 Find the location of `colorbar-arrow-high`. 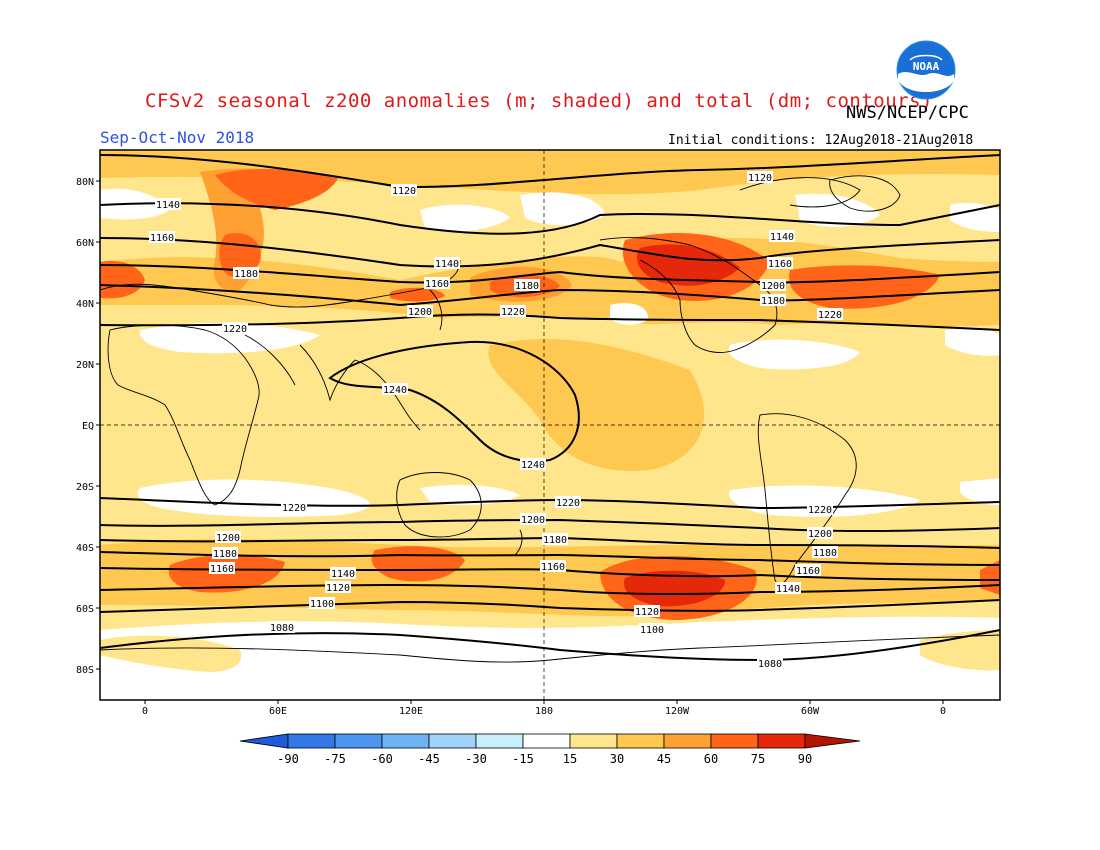

colorbar-arrow-high is located at coordinates (832, 741).